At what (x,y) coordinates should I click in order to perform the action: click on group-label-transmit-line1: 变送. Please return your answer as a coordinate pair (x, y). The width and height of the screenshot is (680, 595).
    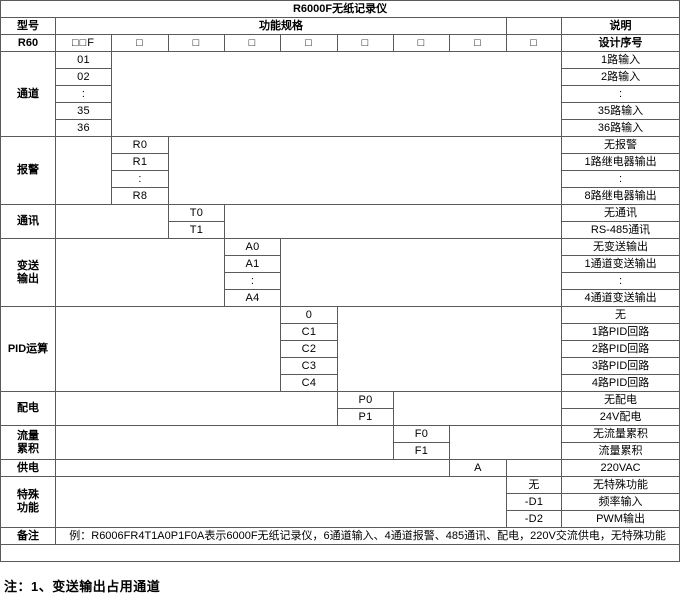
    Looking at the image, I should click on (28, 265).